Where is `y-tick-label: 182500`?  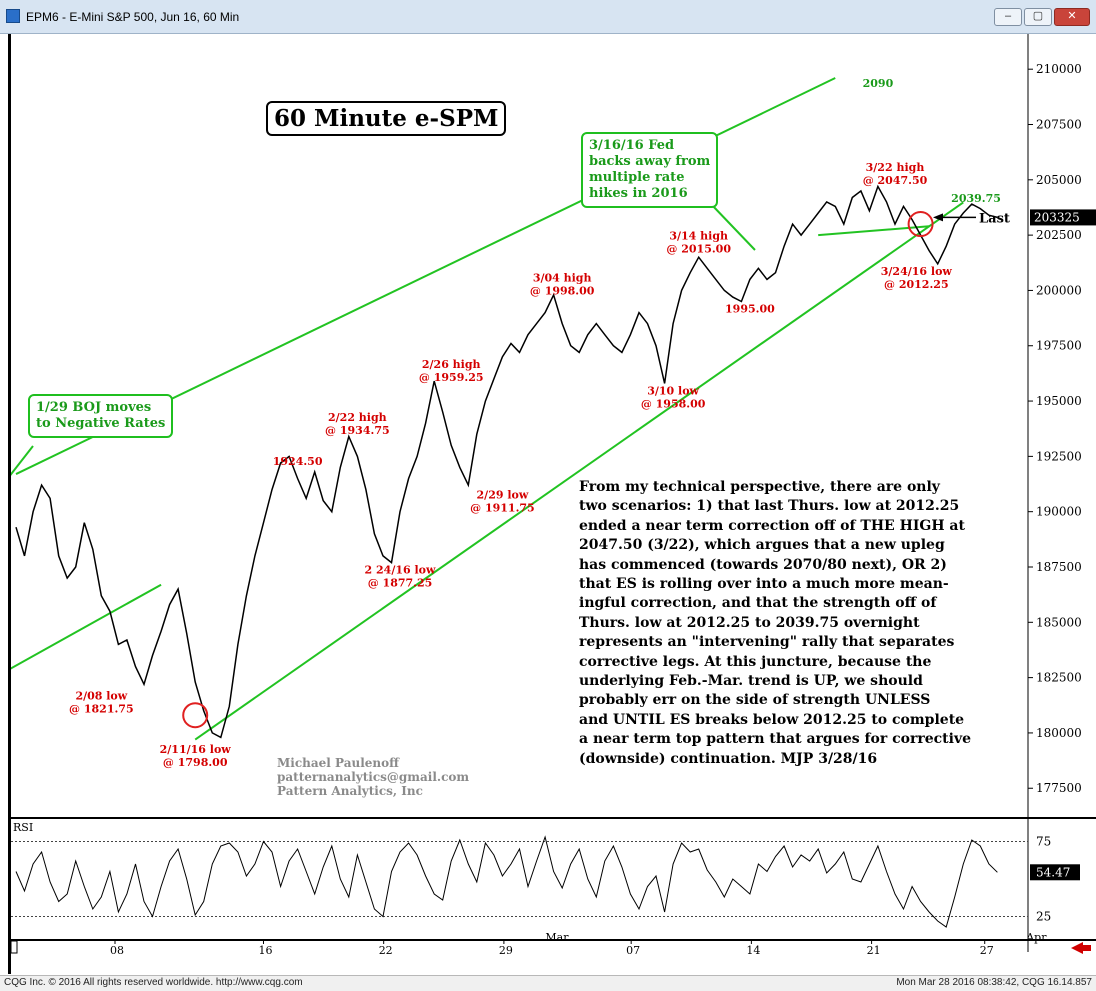
y-tick-label: 182500 is located at coordinates (1059, 678).